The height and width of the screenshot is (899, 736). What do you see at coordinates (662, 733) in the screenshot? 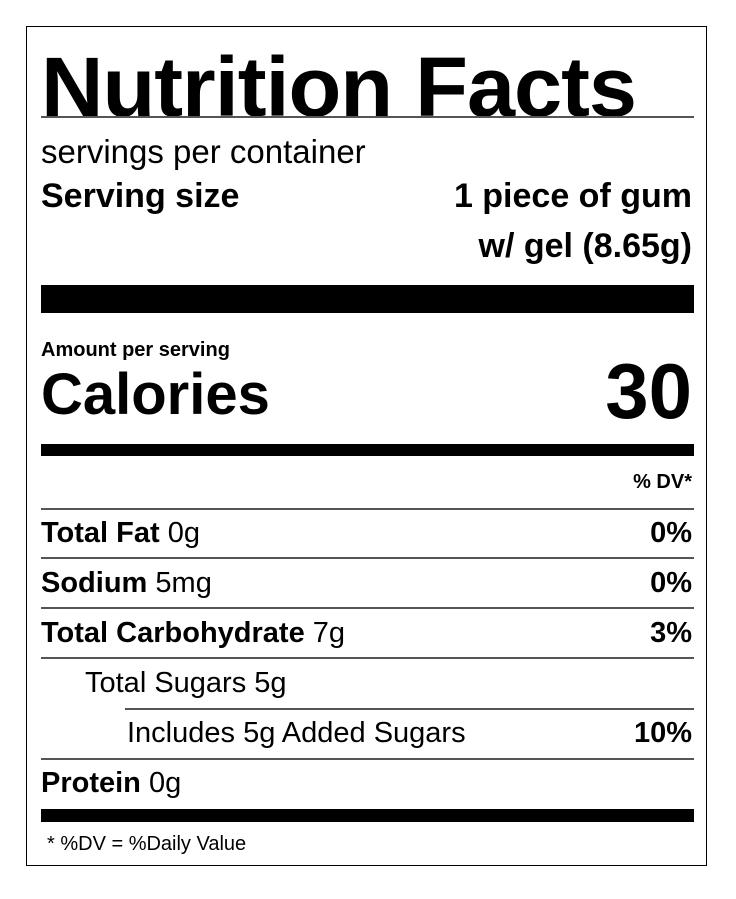
I see `nutrient-dv: 10%` at bounding box center [662, 733].